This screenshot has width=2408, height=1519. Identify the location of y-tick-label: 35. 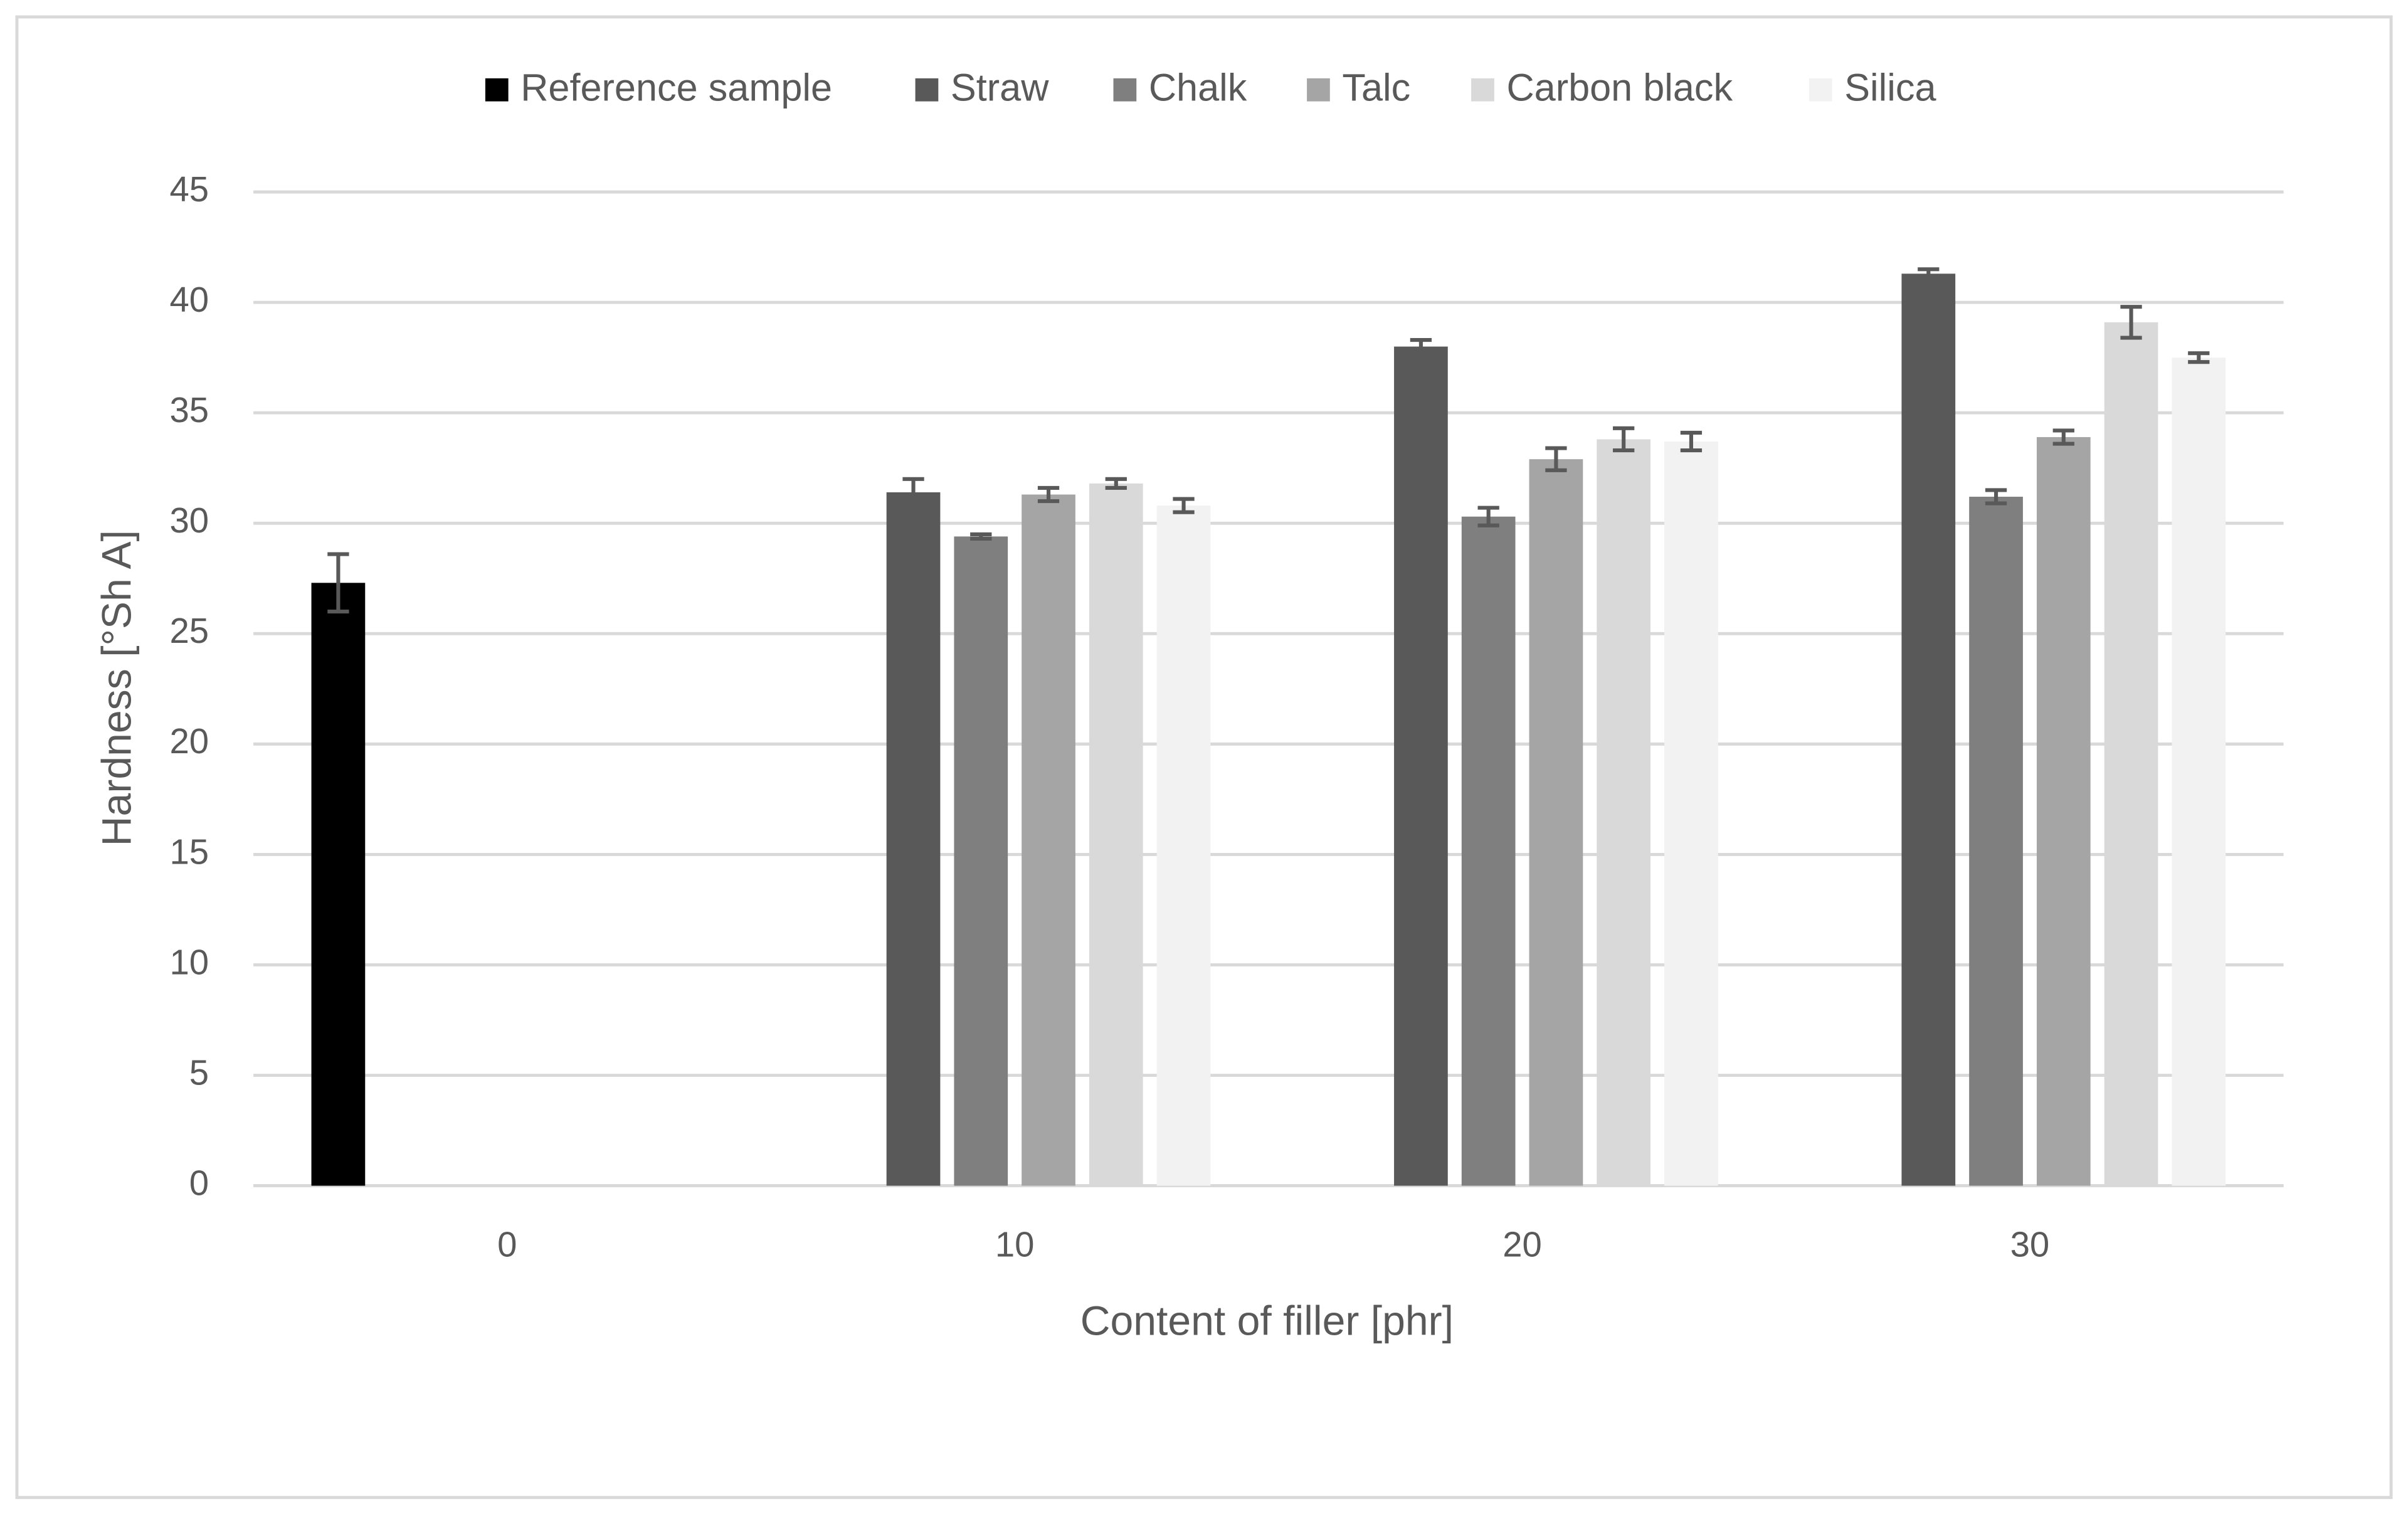
(189, 410).